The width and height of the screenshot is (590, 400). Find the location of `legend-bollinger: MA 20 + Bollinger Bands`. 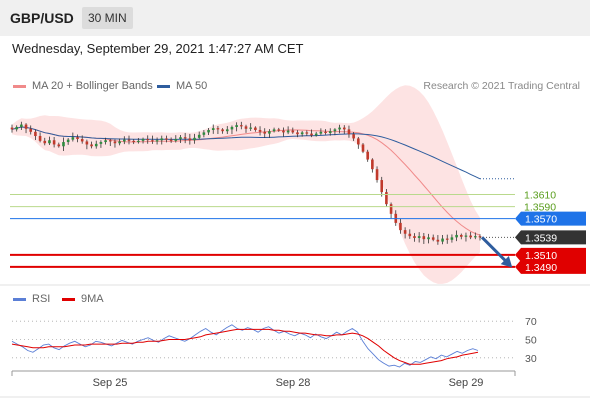

legend-bollinger: MA 20 + Bollinger Bands is located at coordinates (83, 86).